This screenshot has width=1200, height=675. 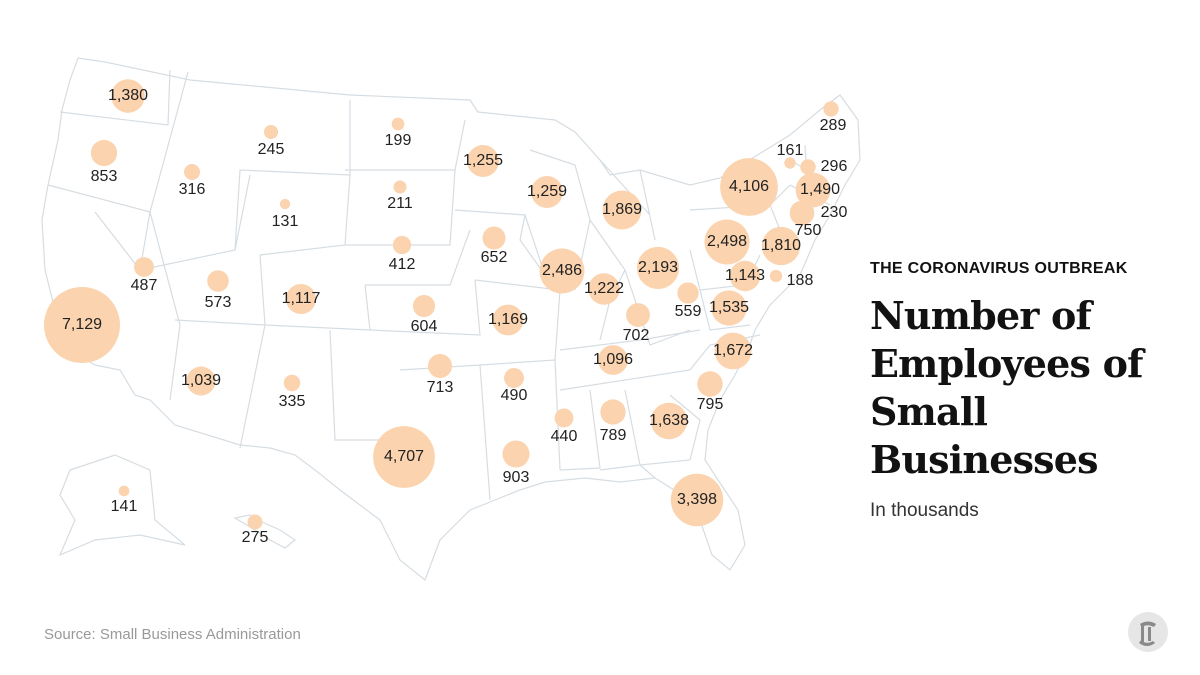 I want to click on bubble-label-29: 440, so click(x=564, y=436).